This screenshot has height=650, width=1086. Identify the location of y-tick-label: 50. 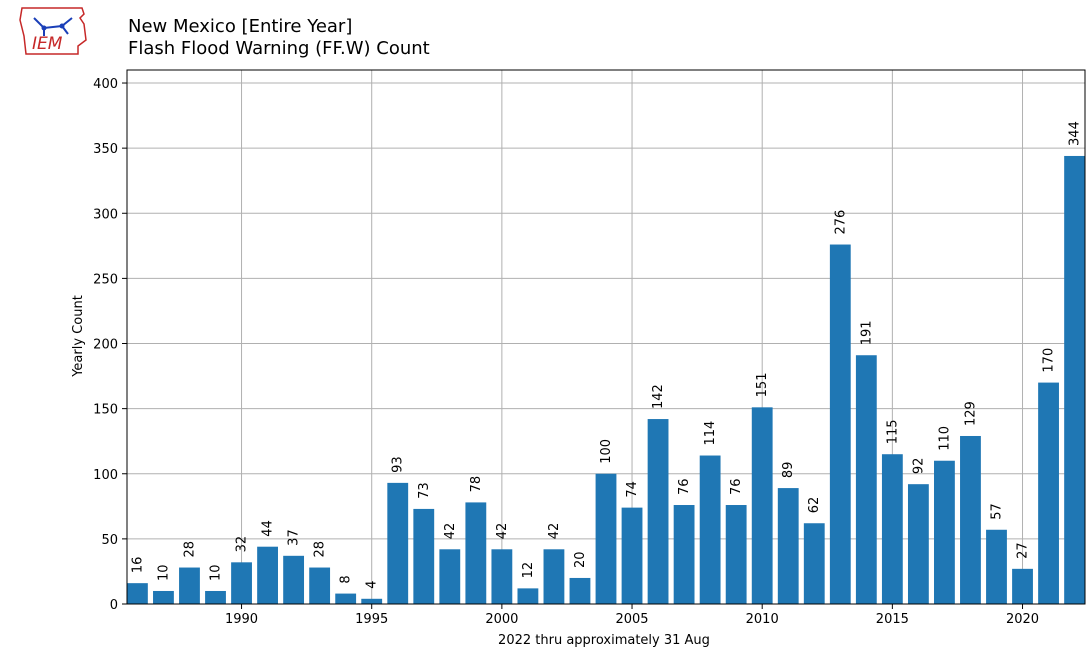
(109, 540).